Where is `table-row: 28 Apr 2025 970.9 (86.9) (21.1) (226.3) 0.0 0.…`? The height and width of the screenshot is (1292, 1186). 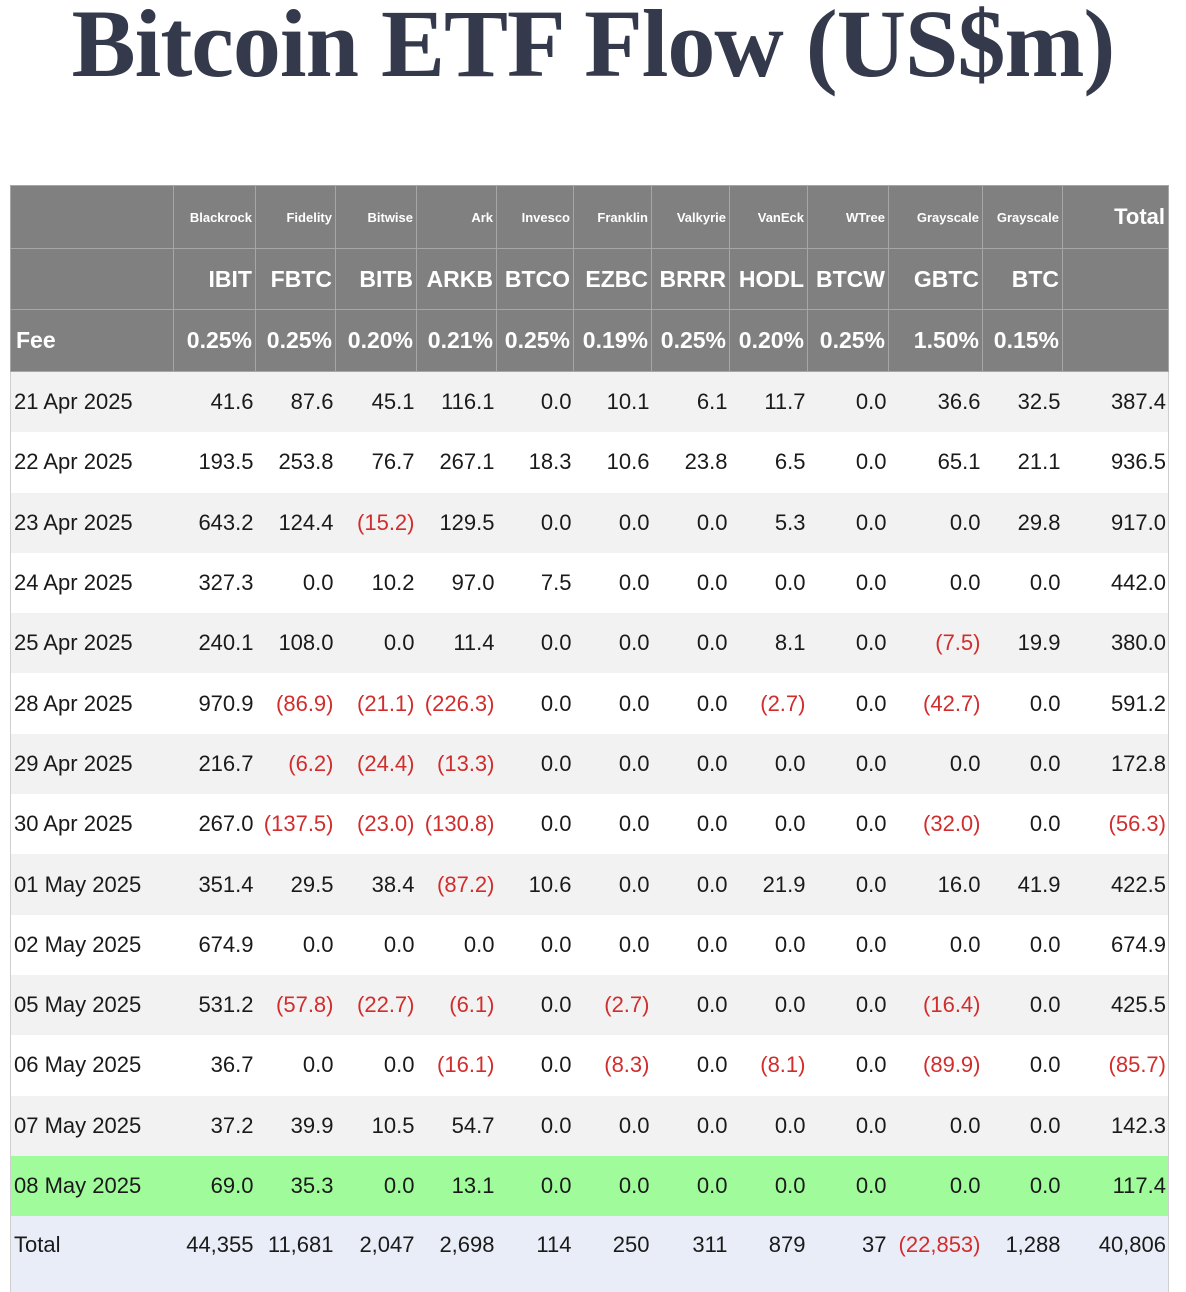 table-row: 28 Apr 2025 970.9 (86.9) (21.1) (226.3) 0.0 0.… is located at coordinates (589, 703).